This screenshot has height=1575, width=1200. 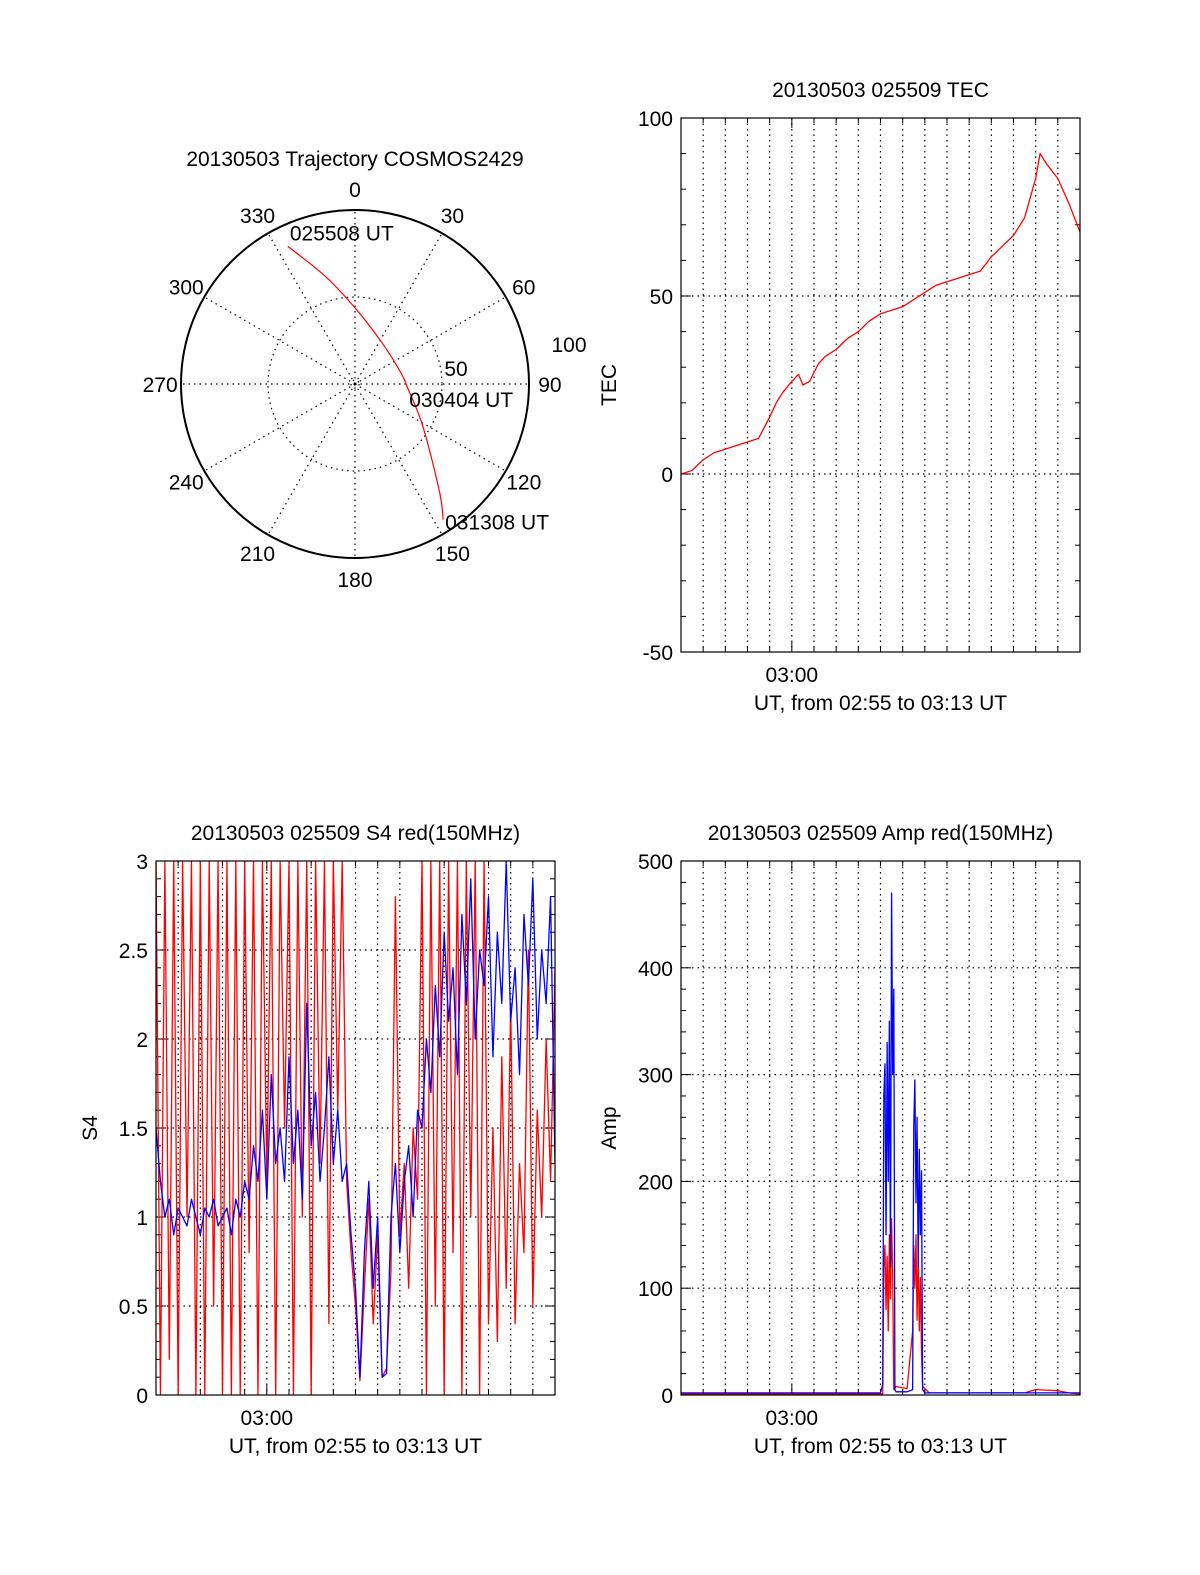 What do you see at coordinates (142, 1040) in the screenshot?
I see `y-tick-label: 2` at bounding box center [142, 1040].